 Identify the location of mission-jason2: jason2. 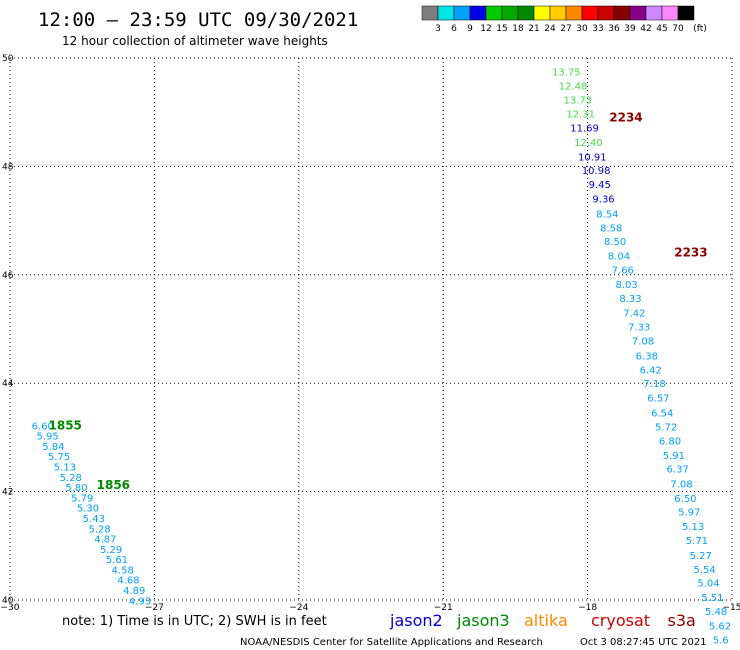
(416, 620).